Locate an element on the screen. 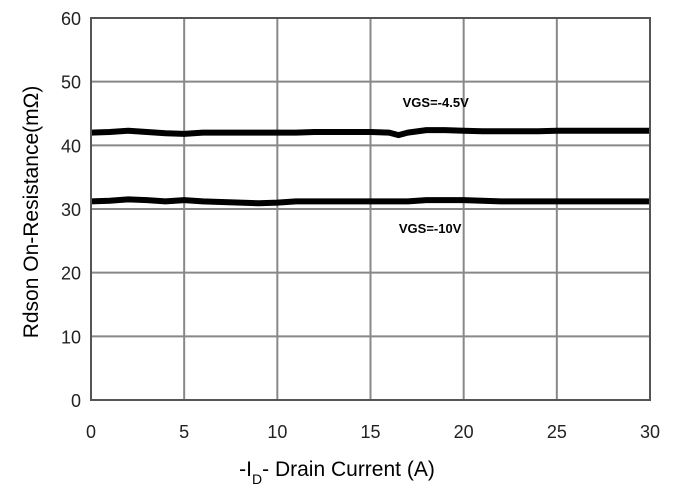 This screenshot has width=682, height=487. x-tick-label: 0 is located at coordinates (91, 432).